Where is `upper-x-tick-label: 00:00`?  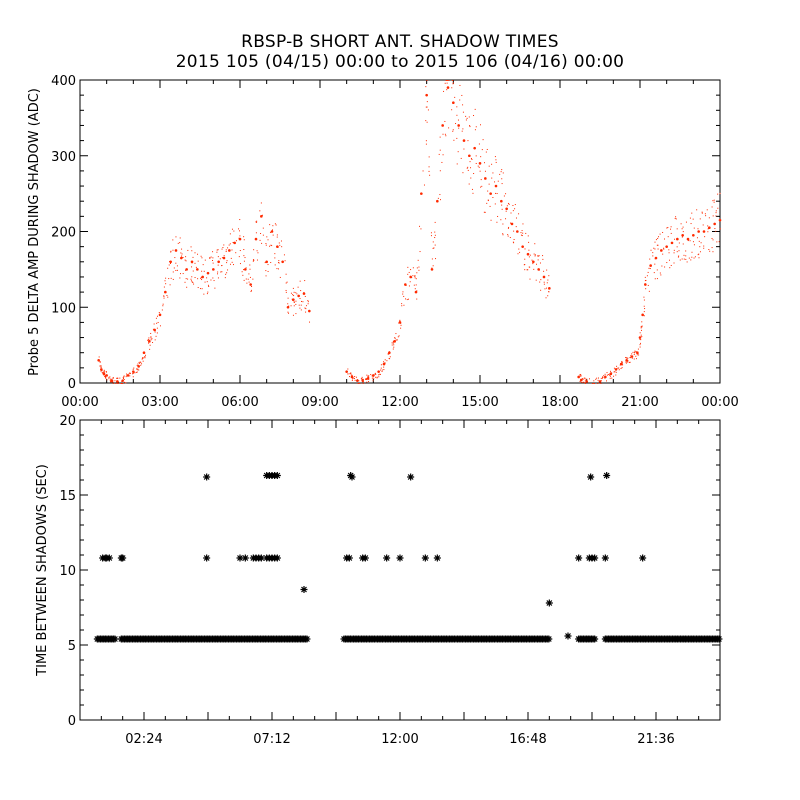 upper-x-tick-label: 00:00 is located at coordinates (719, 402).